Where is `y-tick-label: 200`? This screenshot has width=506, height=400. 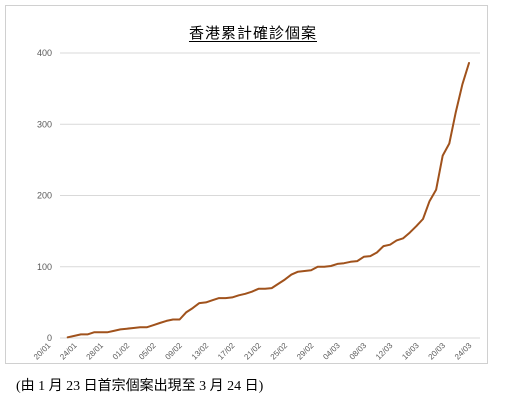
y-tick-label: 200 is located at coordinates (44, 196).